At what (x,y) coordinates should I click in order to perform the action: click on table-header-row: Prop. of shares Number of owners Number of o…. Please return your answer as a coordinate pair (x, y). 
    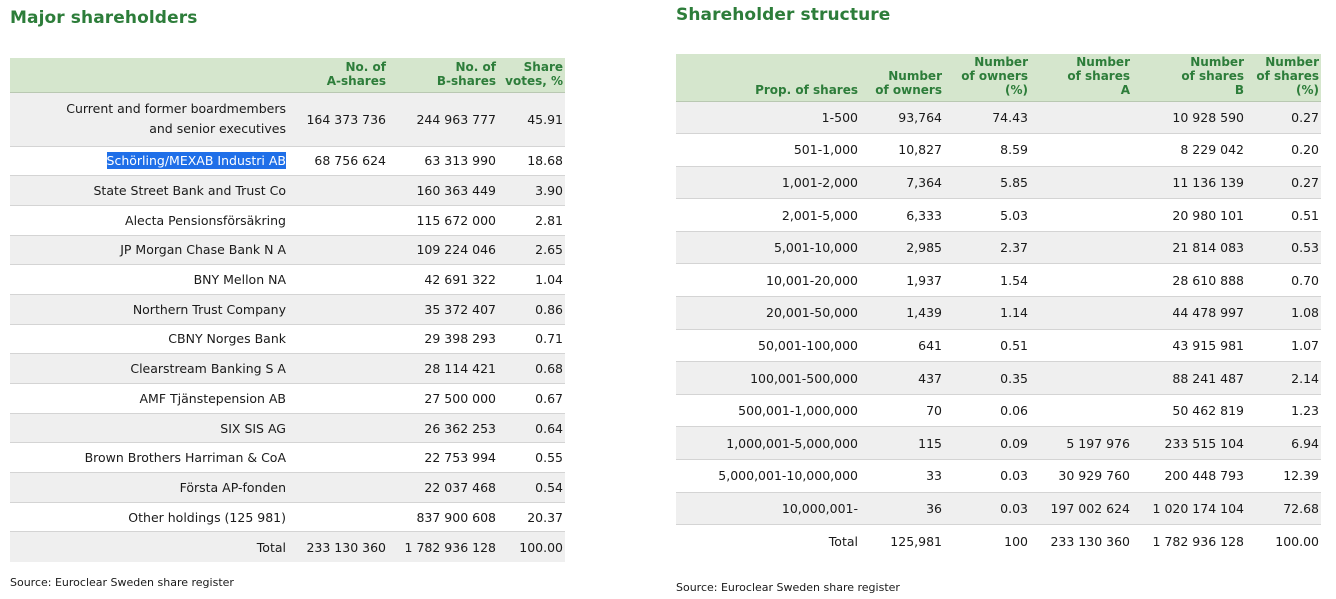
    Looking at the image, I should click on (998, 77).